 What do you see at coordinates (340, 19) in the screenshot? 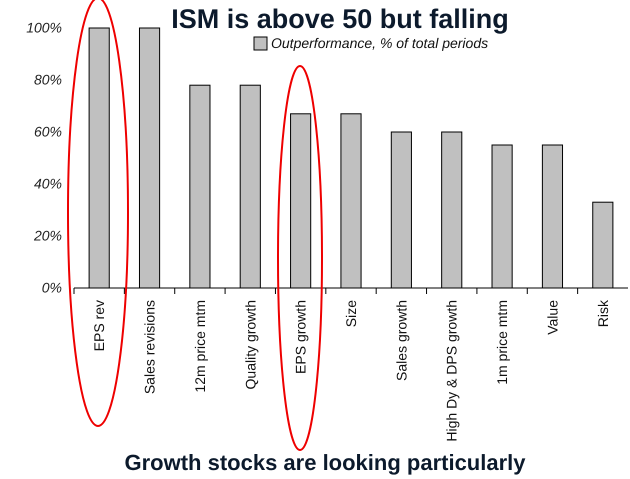
I see `chart-title: ISM is above 50 but falling` at bounding box center [340, 19].